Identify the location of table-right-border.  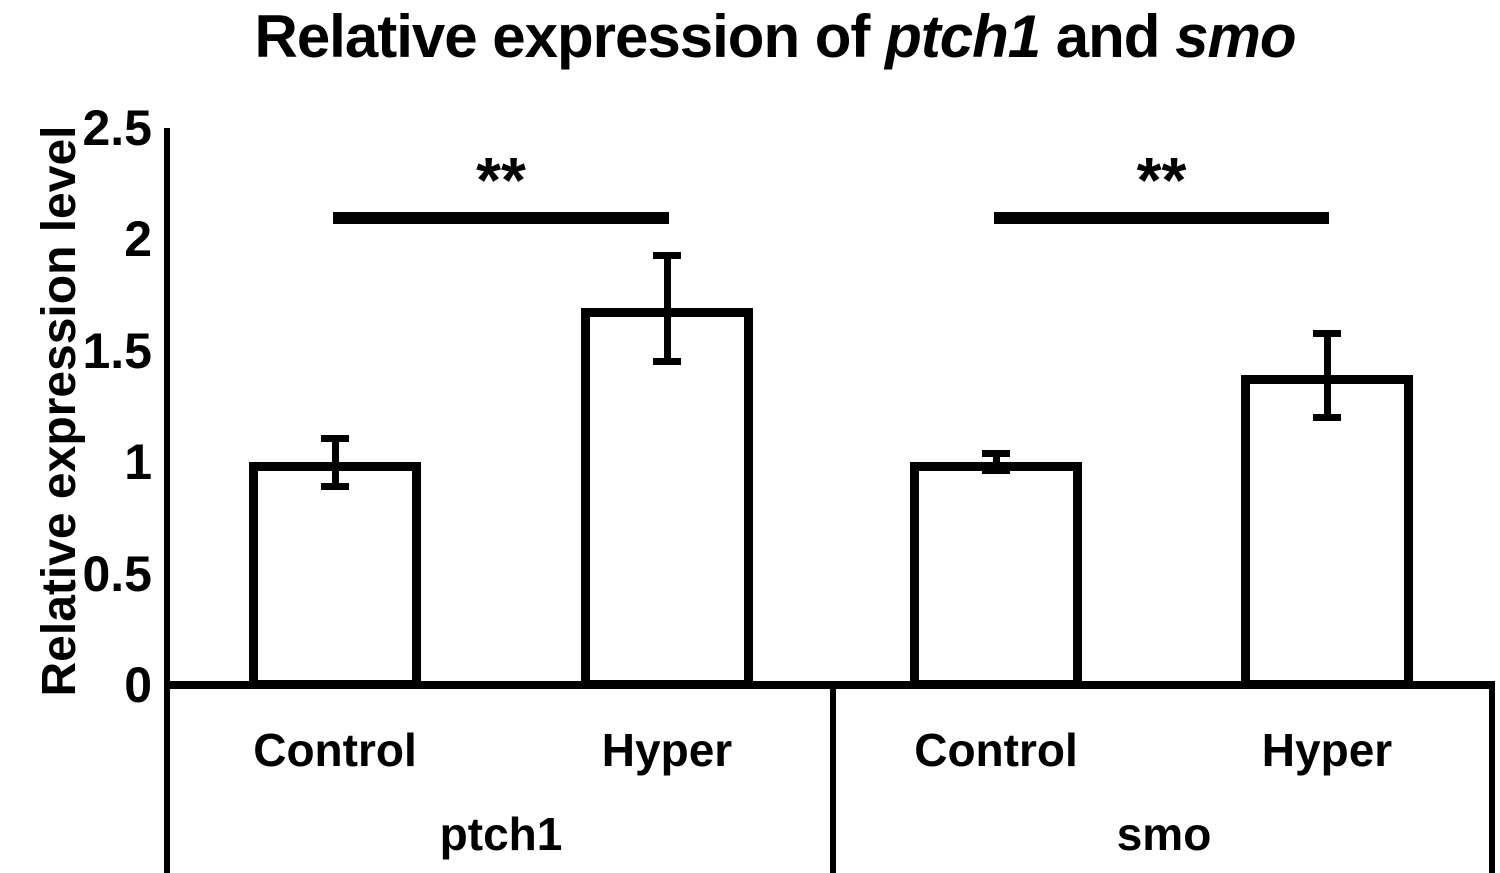
(1492, 779).